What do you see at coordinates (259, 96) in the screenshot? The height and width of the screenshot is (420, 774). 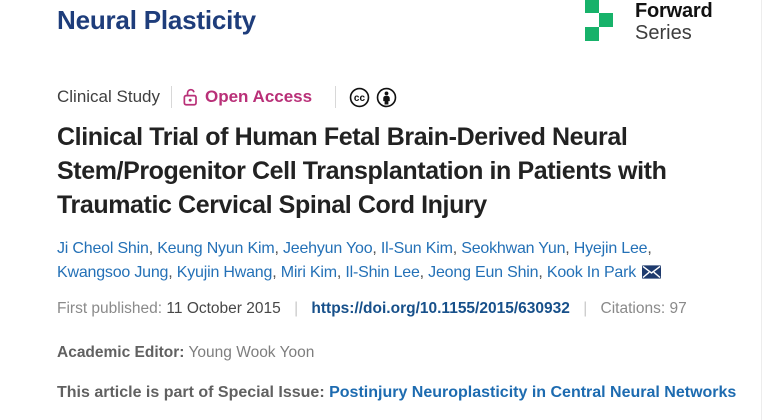 I see `open-access-label: Open Access` at bounding box center [259, 96].